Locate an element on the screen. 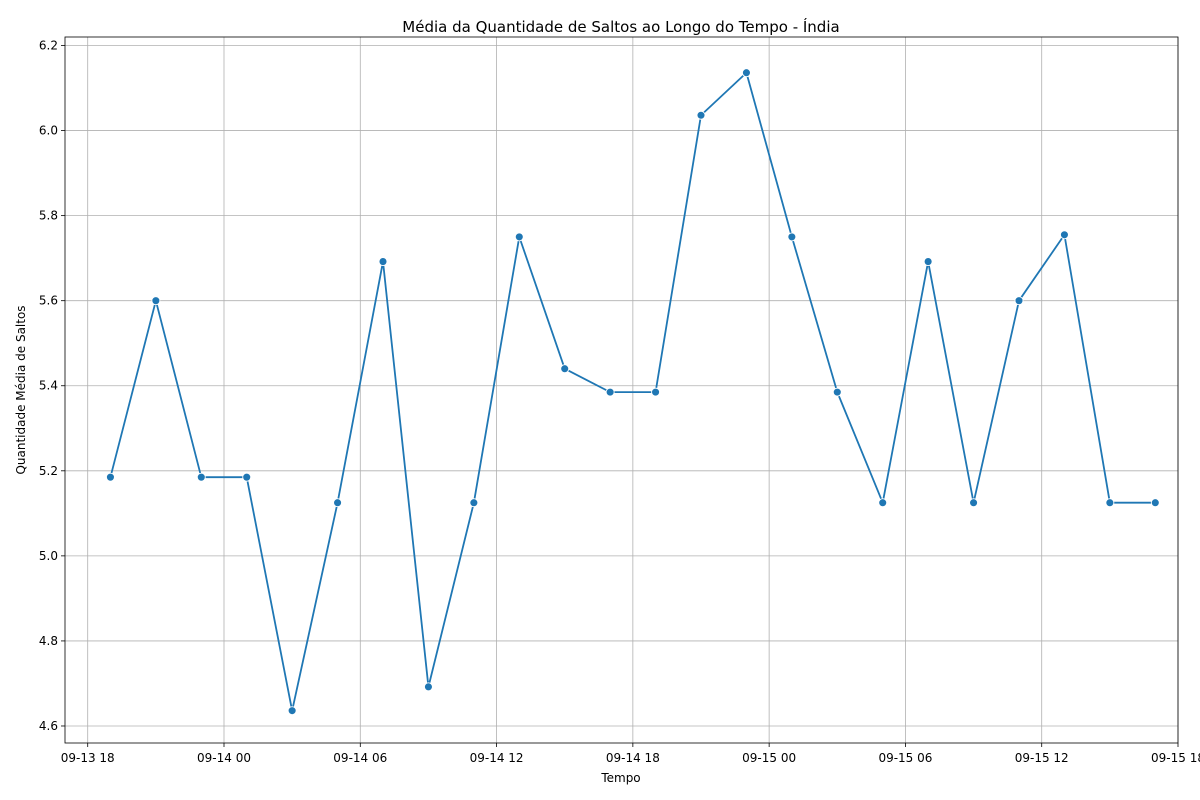 This screenshot has width=1200, height=800. y-tick-label: 5.4 is located at coordinates (48, 386).